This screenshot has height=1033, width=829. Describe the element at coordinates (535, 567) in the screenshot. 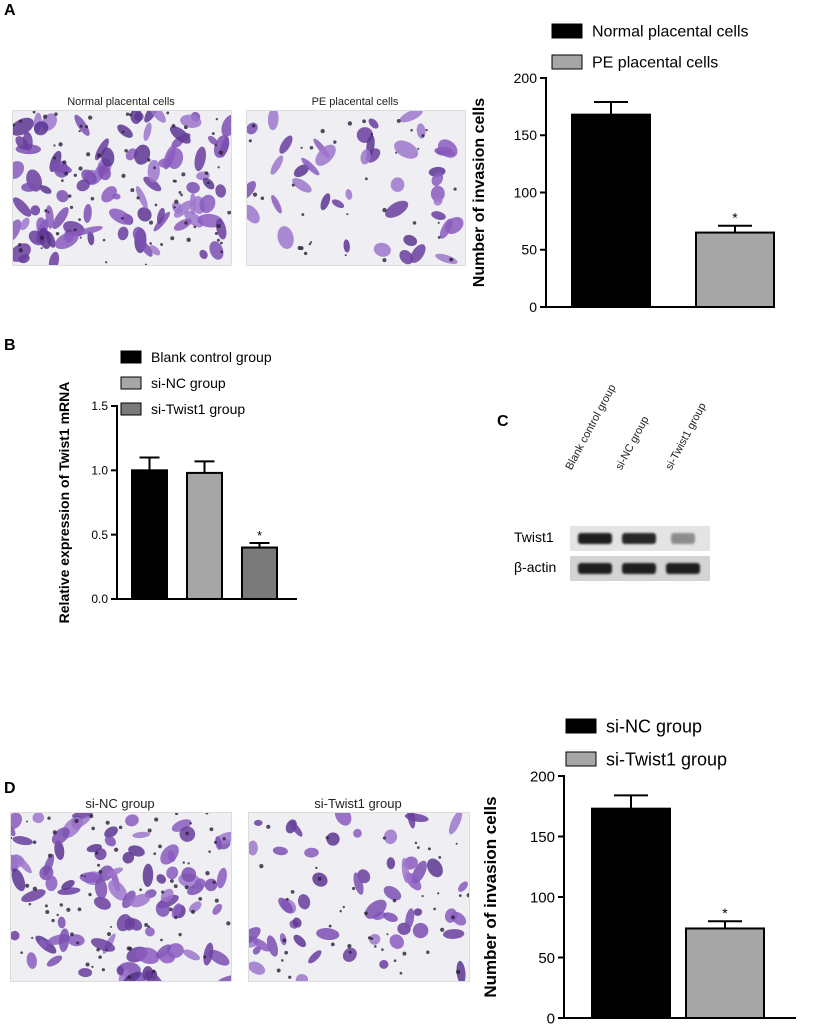

I see `wb-row-label-actin: β-actin` at that location.